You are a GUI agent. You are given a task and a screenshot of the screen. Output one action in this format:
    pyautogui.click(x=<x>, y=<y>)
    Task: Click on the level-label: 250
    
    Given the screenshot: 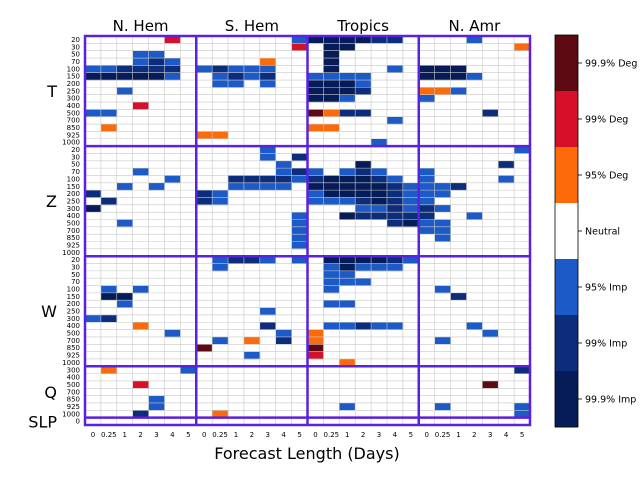 What is the action you would take?
    pyautogui.click(x=73, y=201)
    